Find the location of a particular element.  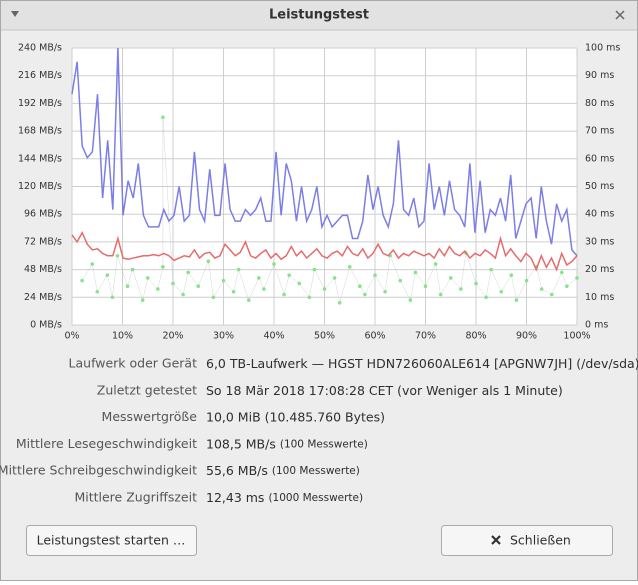

y2-tick-label: 50 ms is located at coordinates (599, 186).